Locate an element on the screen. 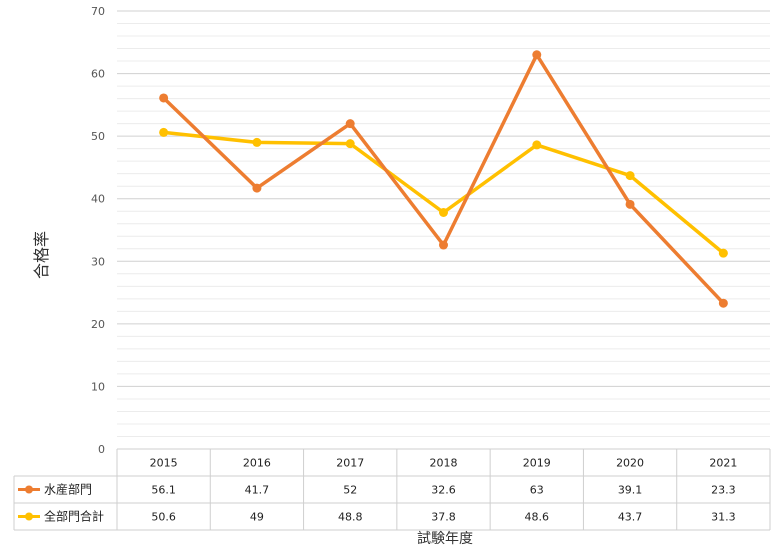  y-tick-label: 30 is located at coordinates (98, 261).